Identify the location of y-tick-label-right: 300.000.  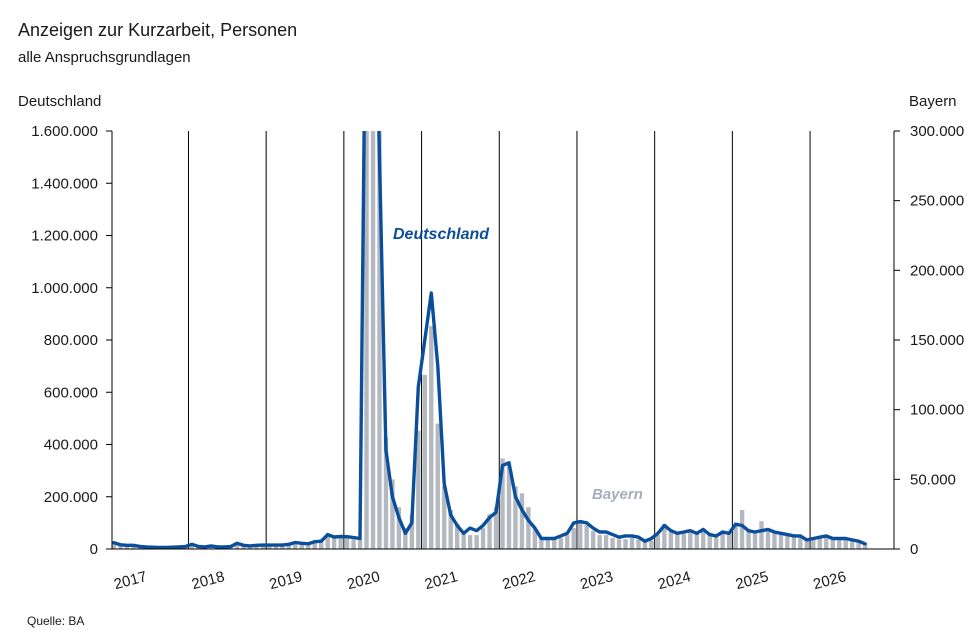
(937, 131).